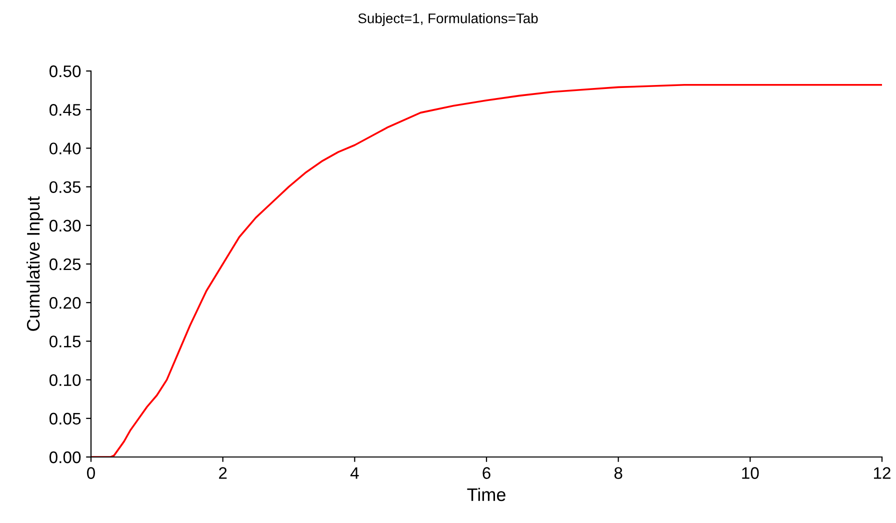 The height and width of the screenshot is (523, 896). I want to click on y-tick-label: 0.45, so click(65, 110).